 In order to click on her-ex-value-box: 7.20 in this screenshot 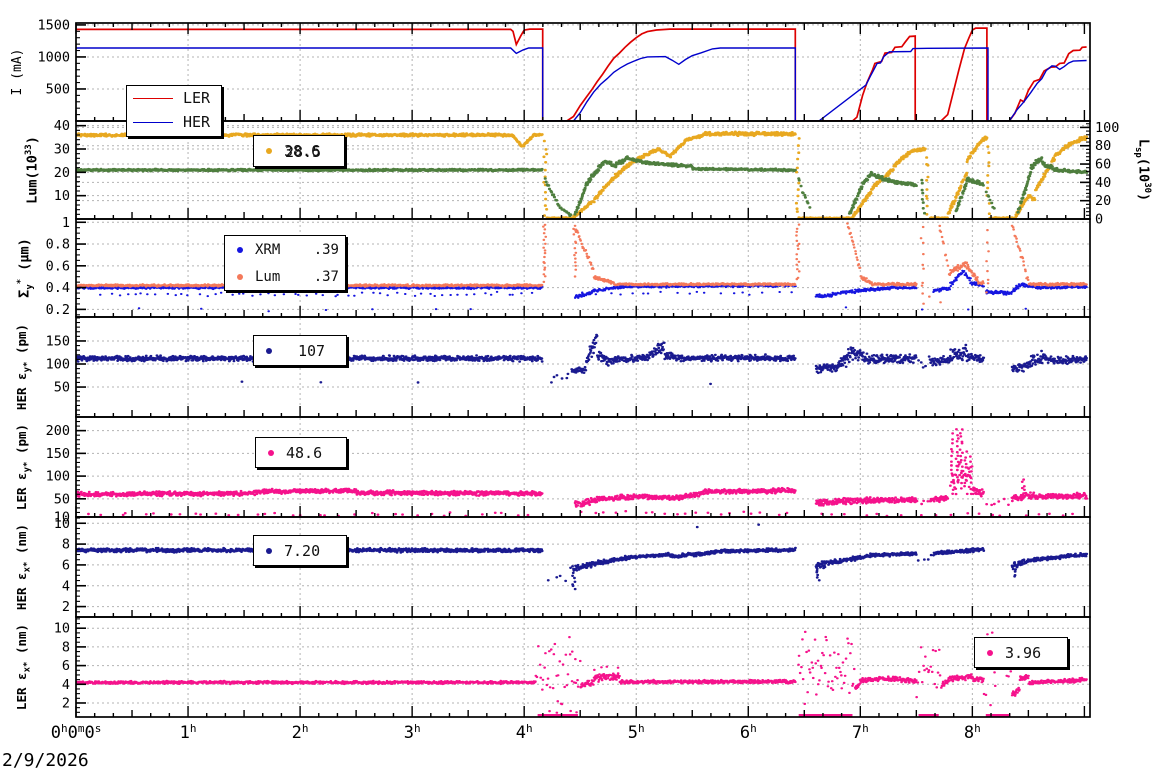, I will do `click(300, 550)`.